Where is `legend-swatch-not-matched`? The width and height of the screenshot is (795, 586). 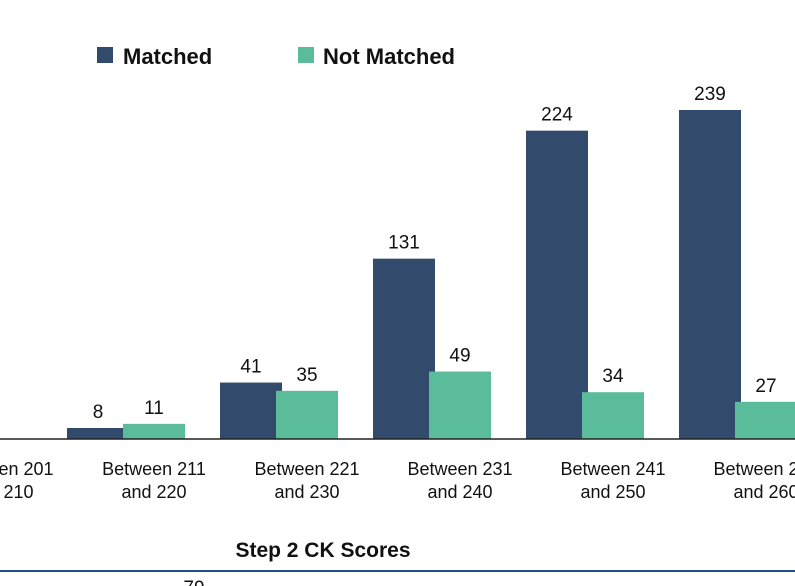 legend-swatch-not-matched is located at coordinates (306, 55).